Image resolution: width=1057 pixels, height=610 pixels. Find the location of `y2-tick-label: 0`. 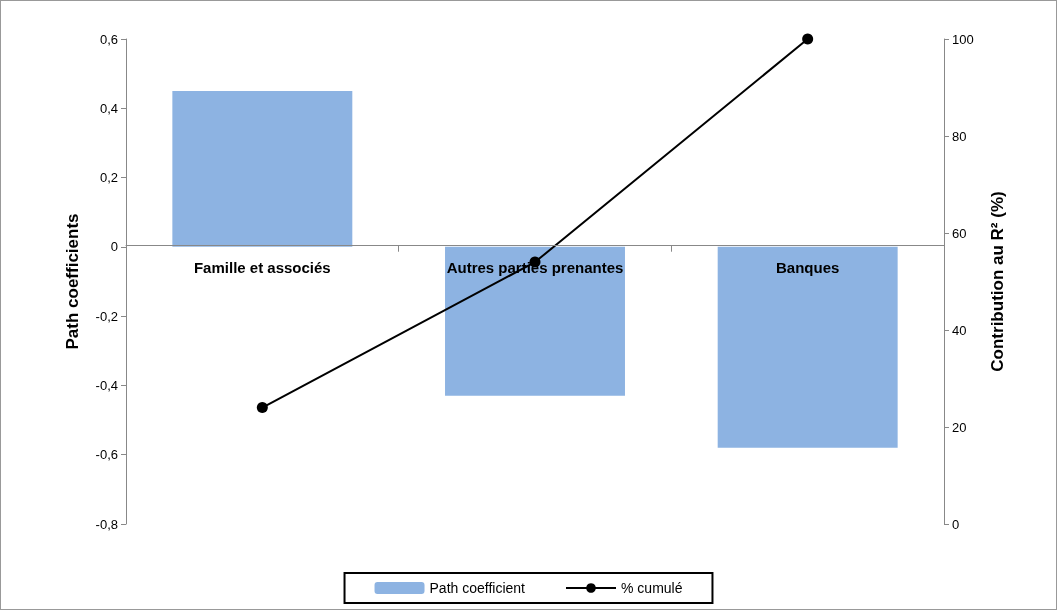

y2-tick-label: 0 is located at coordinates (956, 524).